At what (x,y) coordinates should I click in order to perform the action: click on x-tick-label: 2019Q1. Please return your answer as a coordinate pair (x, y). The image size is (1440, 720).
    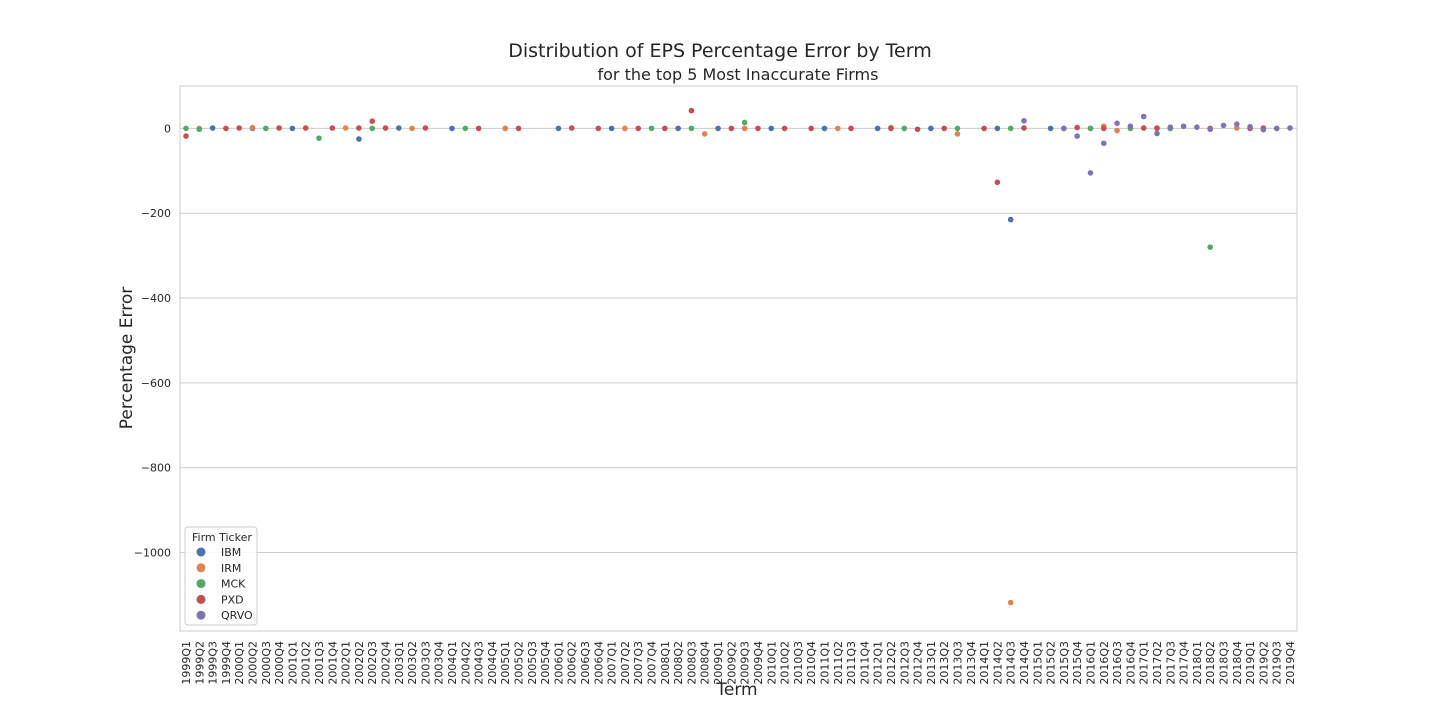
    Looking at the image, I should click on (1250, 663).